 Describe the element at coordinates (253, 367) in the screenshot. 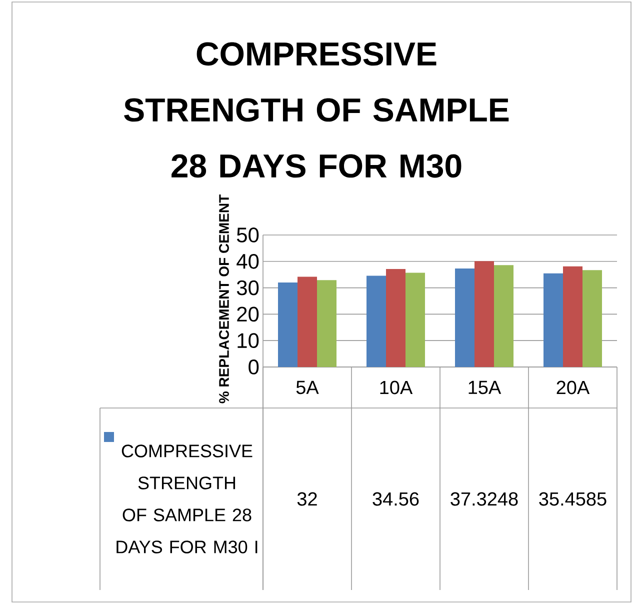

I see `y-tick-label: 0` at that location.